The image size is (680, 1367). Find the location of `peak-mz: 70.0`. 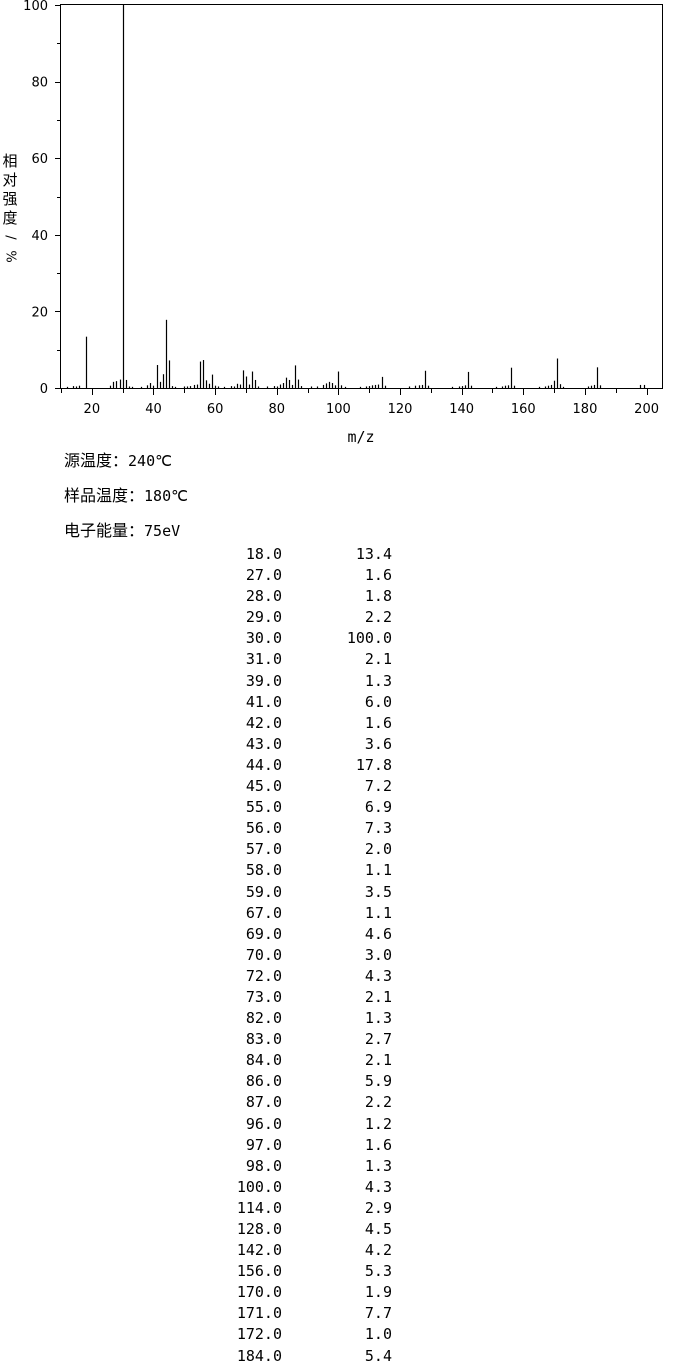

peak-mz: 70.0 is located at coordinates (263, 954).